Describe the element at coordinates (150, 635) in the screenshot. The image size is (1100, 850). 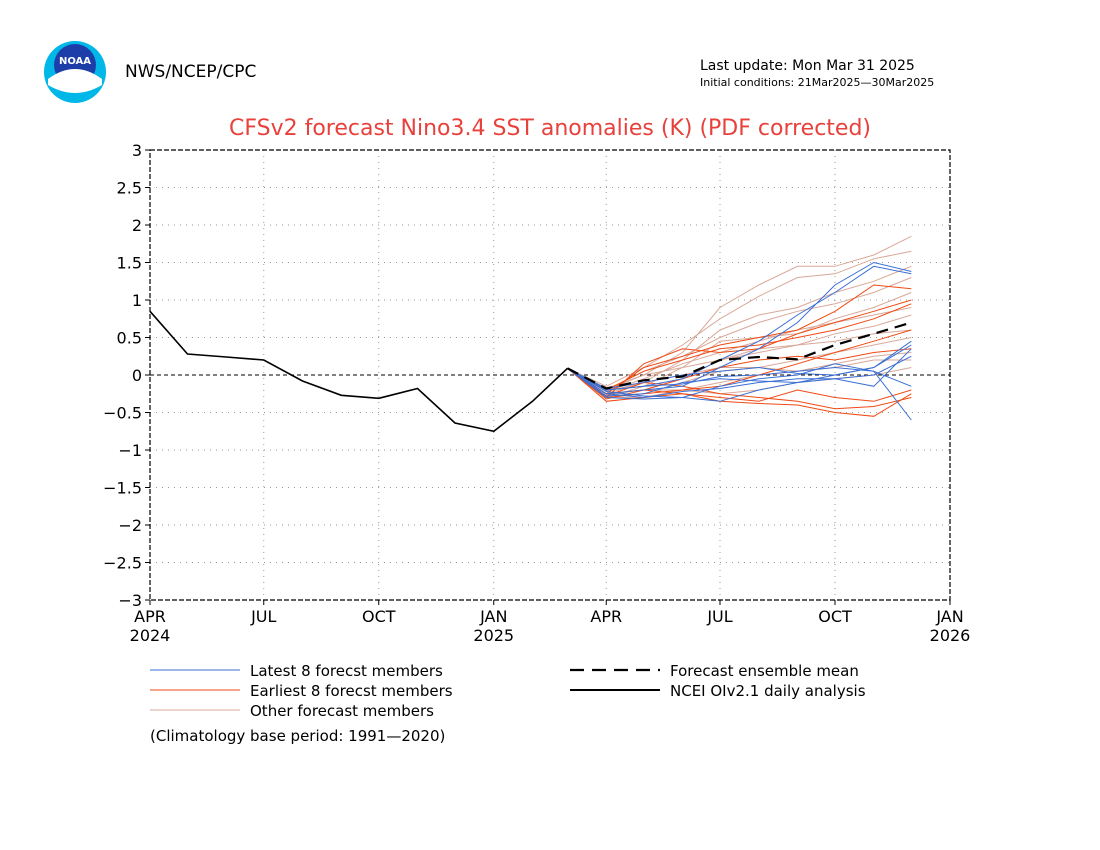
I see `x-tick-year-label: 2024` at that location.